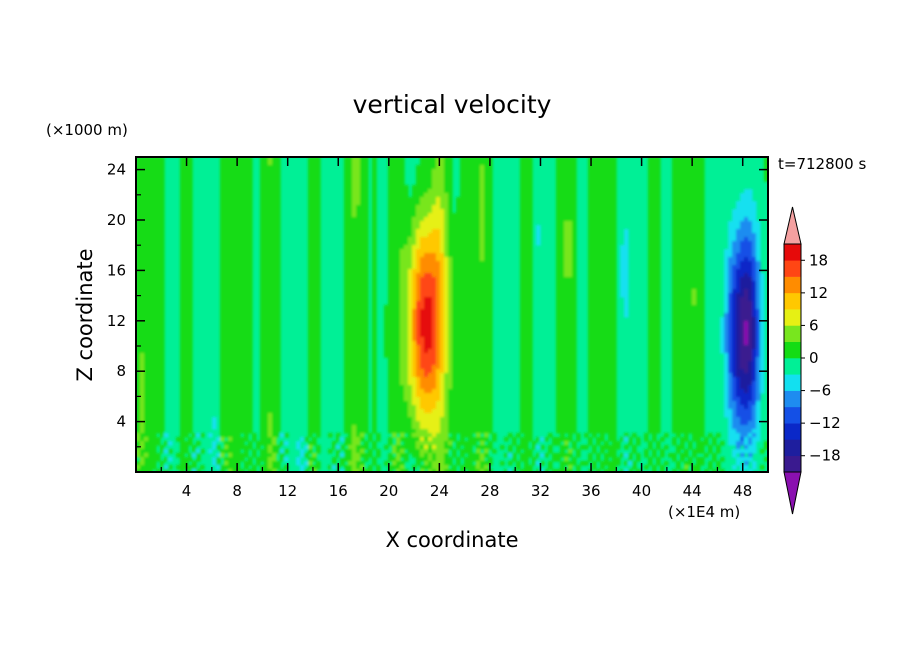 The height and width of the screenshot is (654, 904). What do you see at coordinates (641, 491) in the screenshot?
I see `x-tick-label: 40` at bounding box center [641, 491].